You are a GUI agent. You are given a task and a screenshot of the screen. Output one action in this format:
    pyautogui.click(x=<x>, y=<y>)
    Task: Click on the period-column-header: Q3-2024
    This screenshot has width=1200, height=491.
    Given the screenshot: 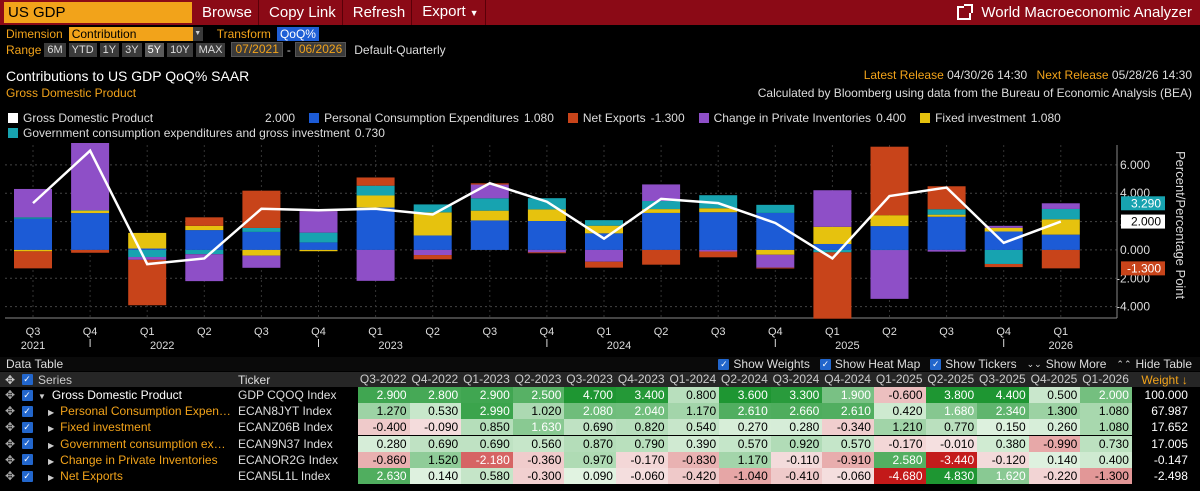 What is the action you would take?
    pyautogui.click(x=796, y=379)
    